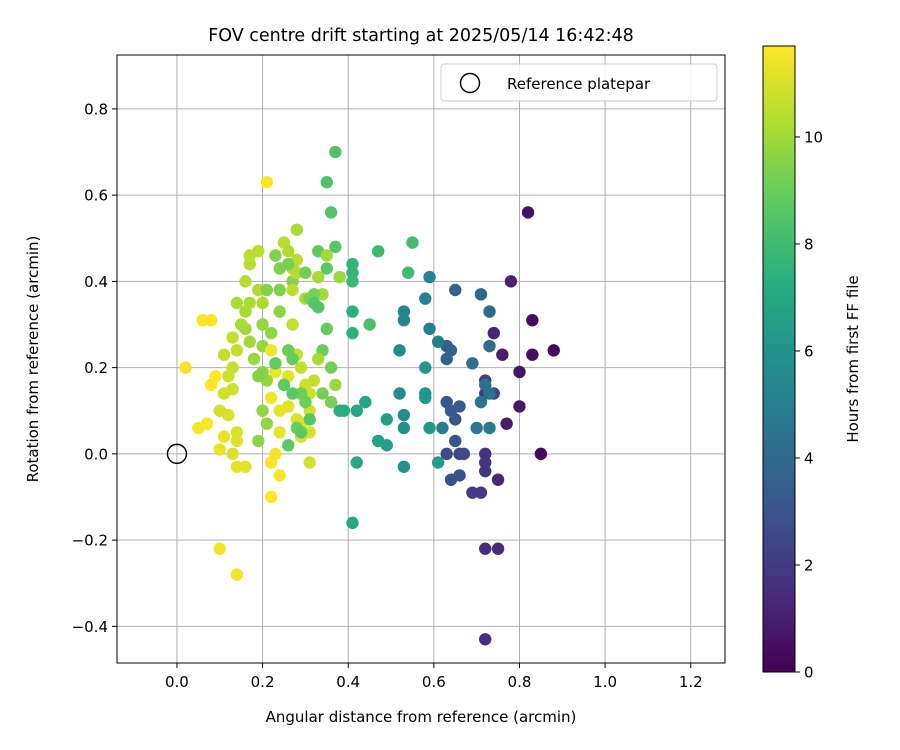 The image size is (900, 750). I want to click on colorbar-tick-label: 6, so click(809, 351).